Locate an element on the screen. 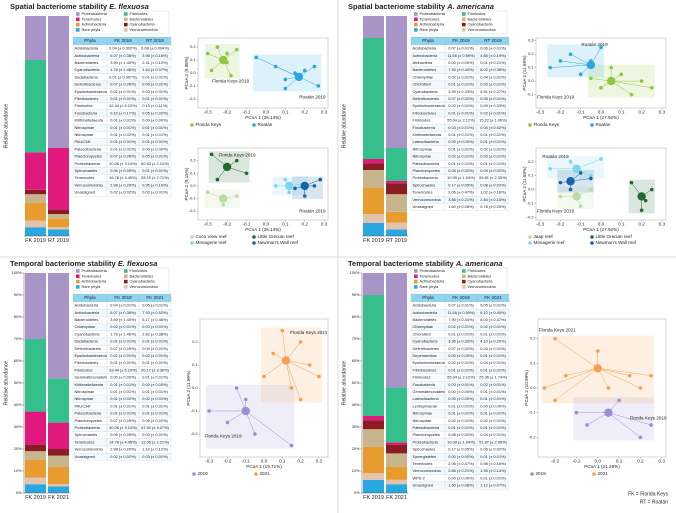  table-value: 4.91 (± 0.27%) is located at coordinates (493, 91).